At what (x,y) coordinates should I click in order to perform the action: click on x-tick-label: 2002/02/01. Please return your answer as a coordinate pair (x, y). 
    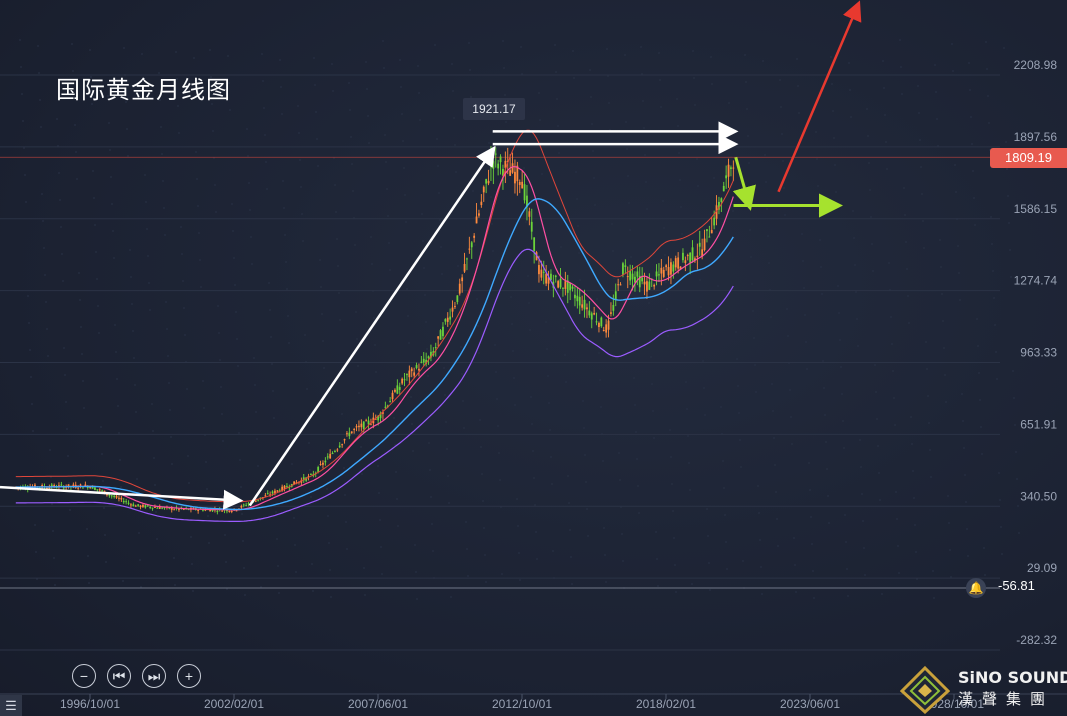
    Looking at the image, I should click on (234, 704).